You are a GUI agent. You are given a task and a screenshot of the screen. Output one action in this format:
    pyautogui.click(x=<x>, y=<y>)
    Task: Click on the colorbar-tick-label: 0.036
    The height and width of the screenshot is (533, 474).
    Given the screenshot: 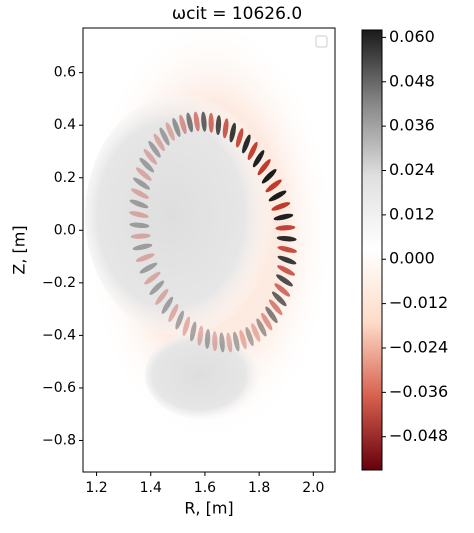 What is the action you would take?
    pyautogui.click(x=412, y=125)
    